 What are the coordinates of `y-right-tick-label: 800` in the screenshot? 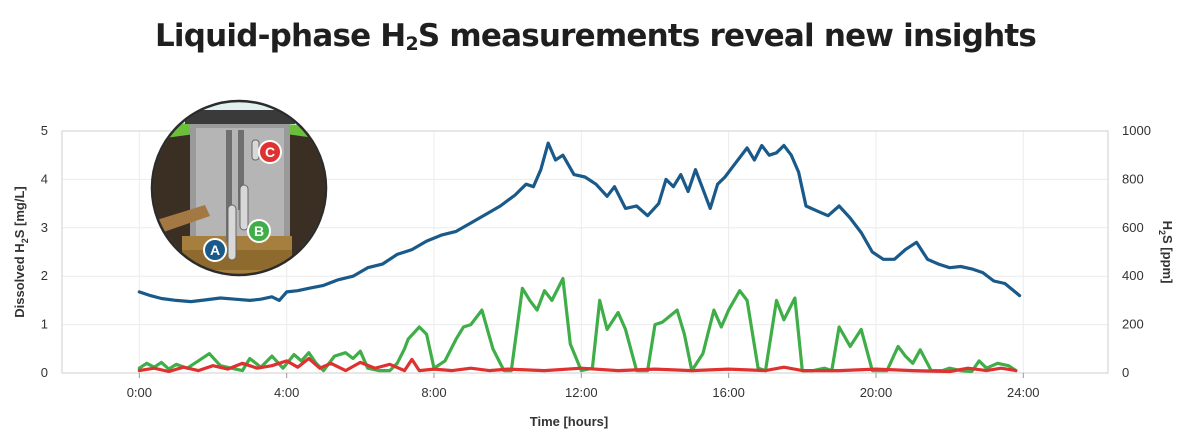 It's located at (1133, 178).